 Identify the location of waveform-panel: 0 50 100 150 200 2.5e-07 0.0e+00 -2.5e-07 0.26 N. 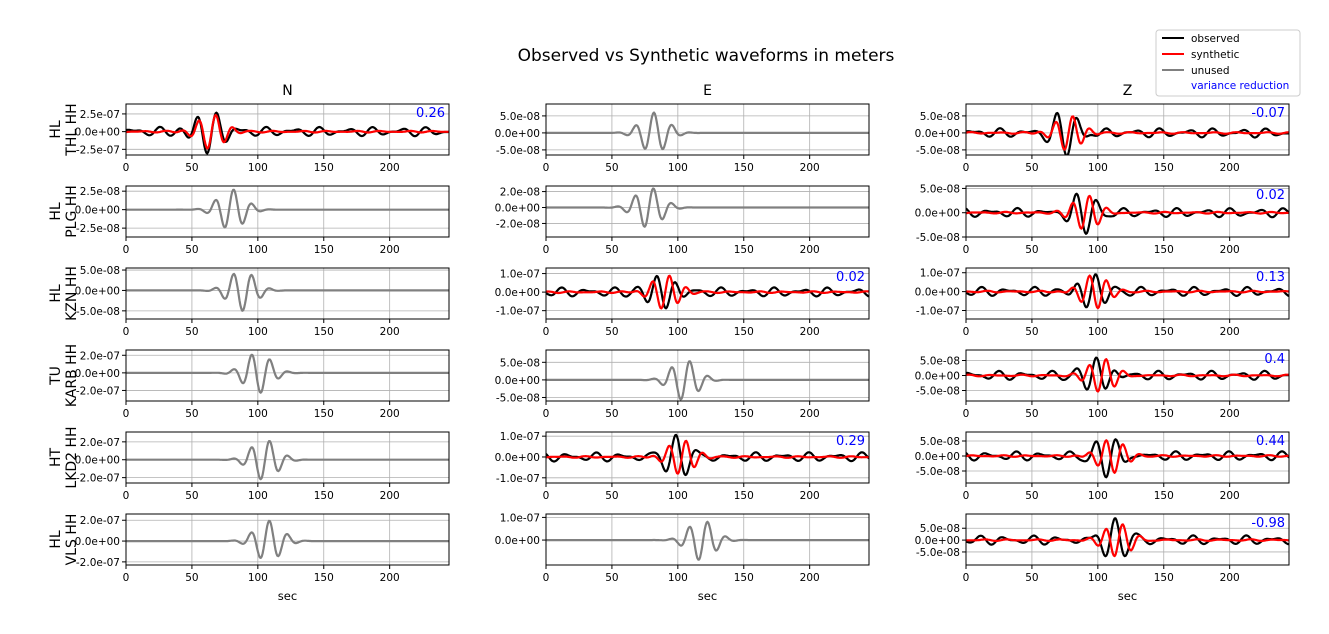
(262, 128).